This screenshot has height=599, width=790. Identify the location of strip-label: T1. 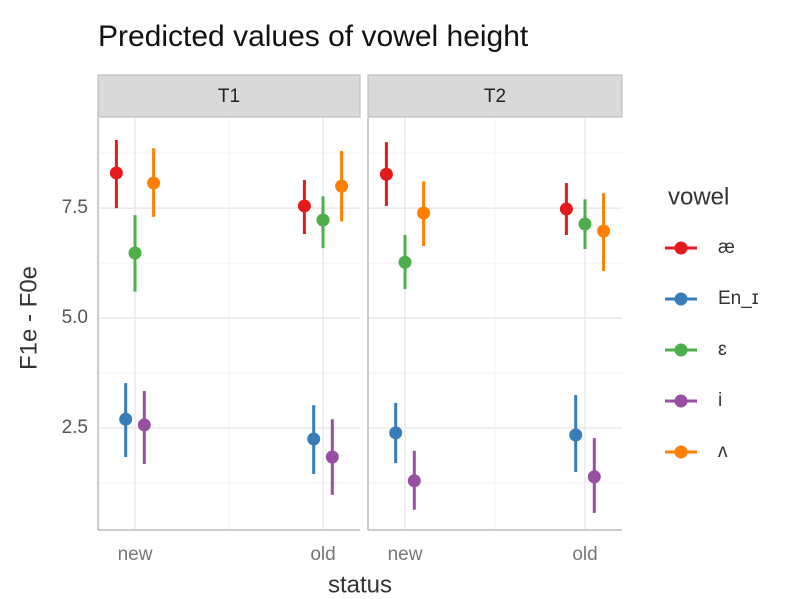
(229, 96).